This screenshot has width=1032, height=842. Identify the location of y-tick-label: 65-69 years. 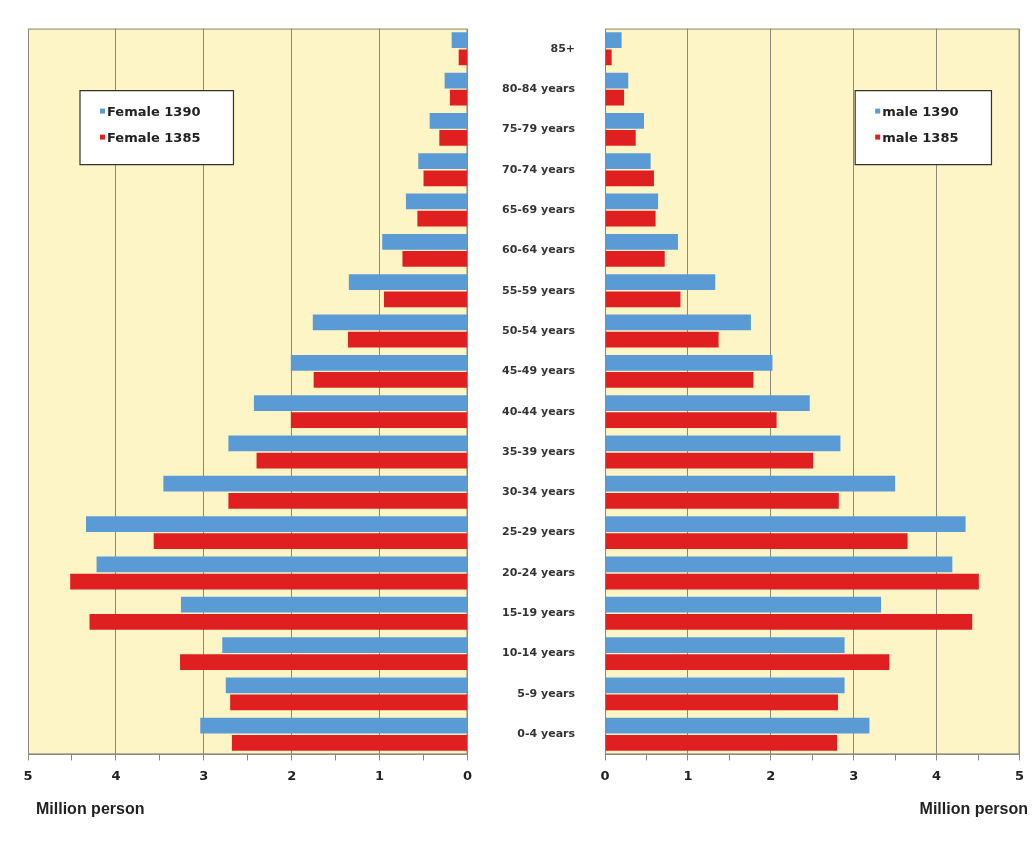
(538, 209).